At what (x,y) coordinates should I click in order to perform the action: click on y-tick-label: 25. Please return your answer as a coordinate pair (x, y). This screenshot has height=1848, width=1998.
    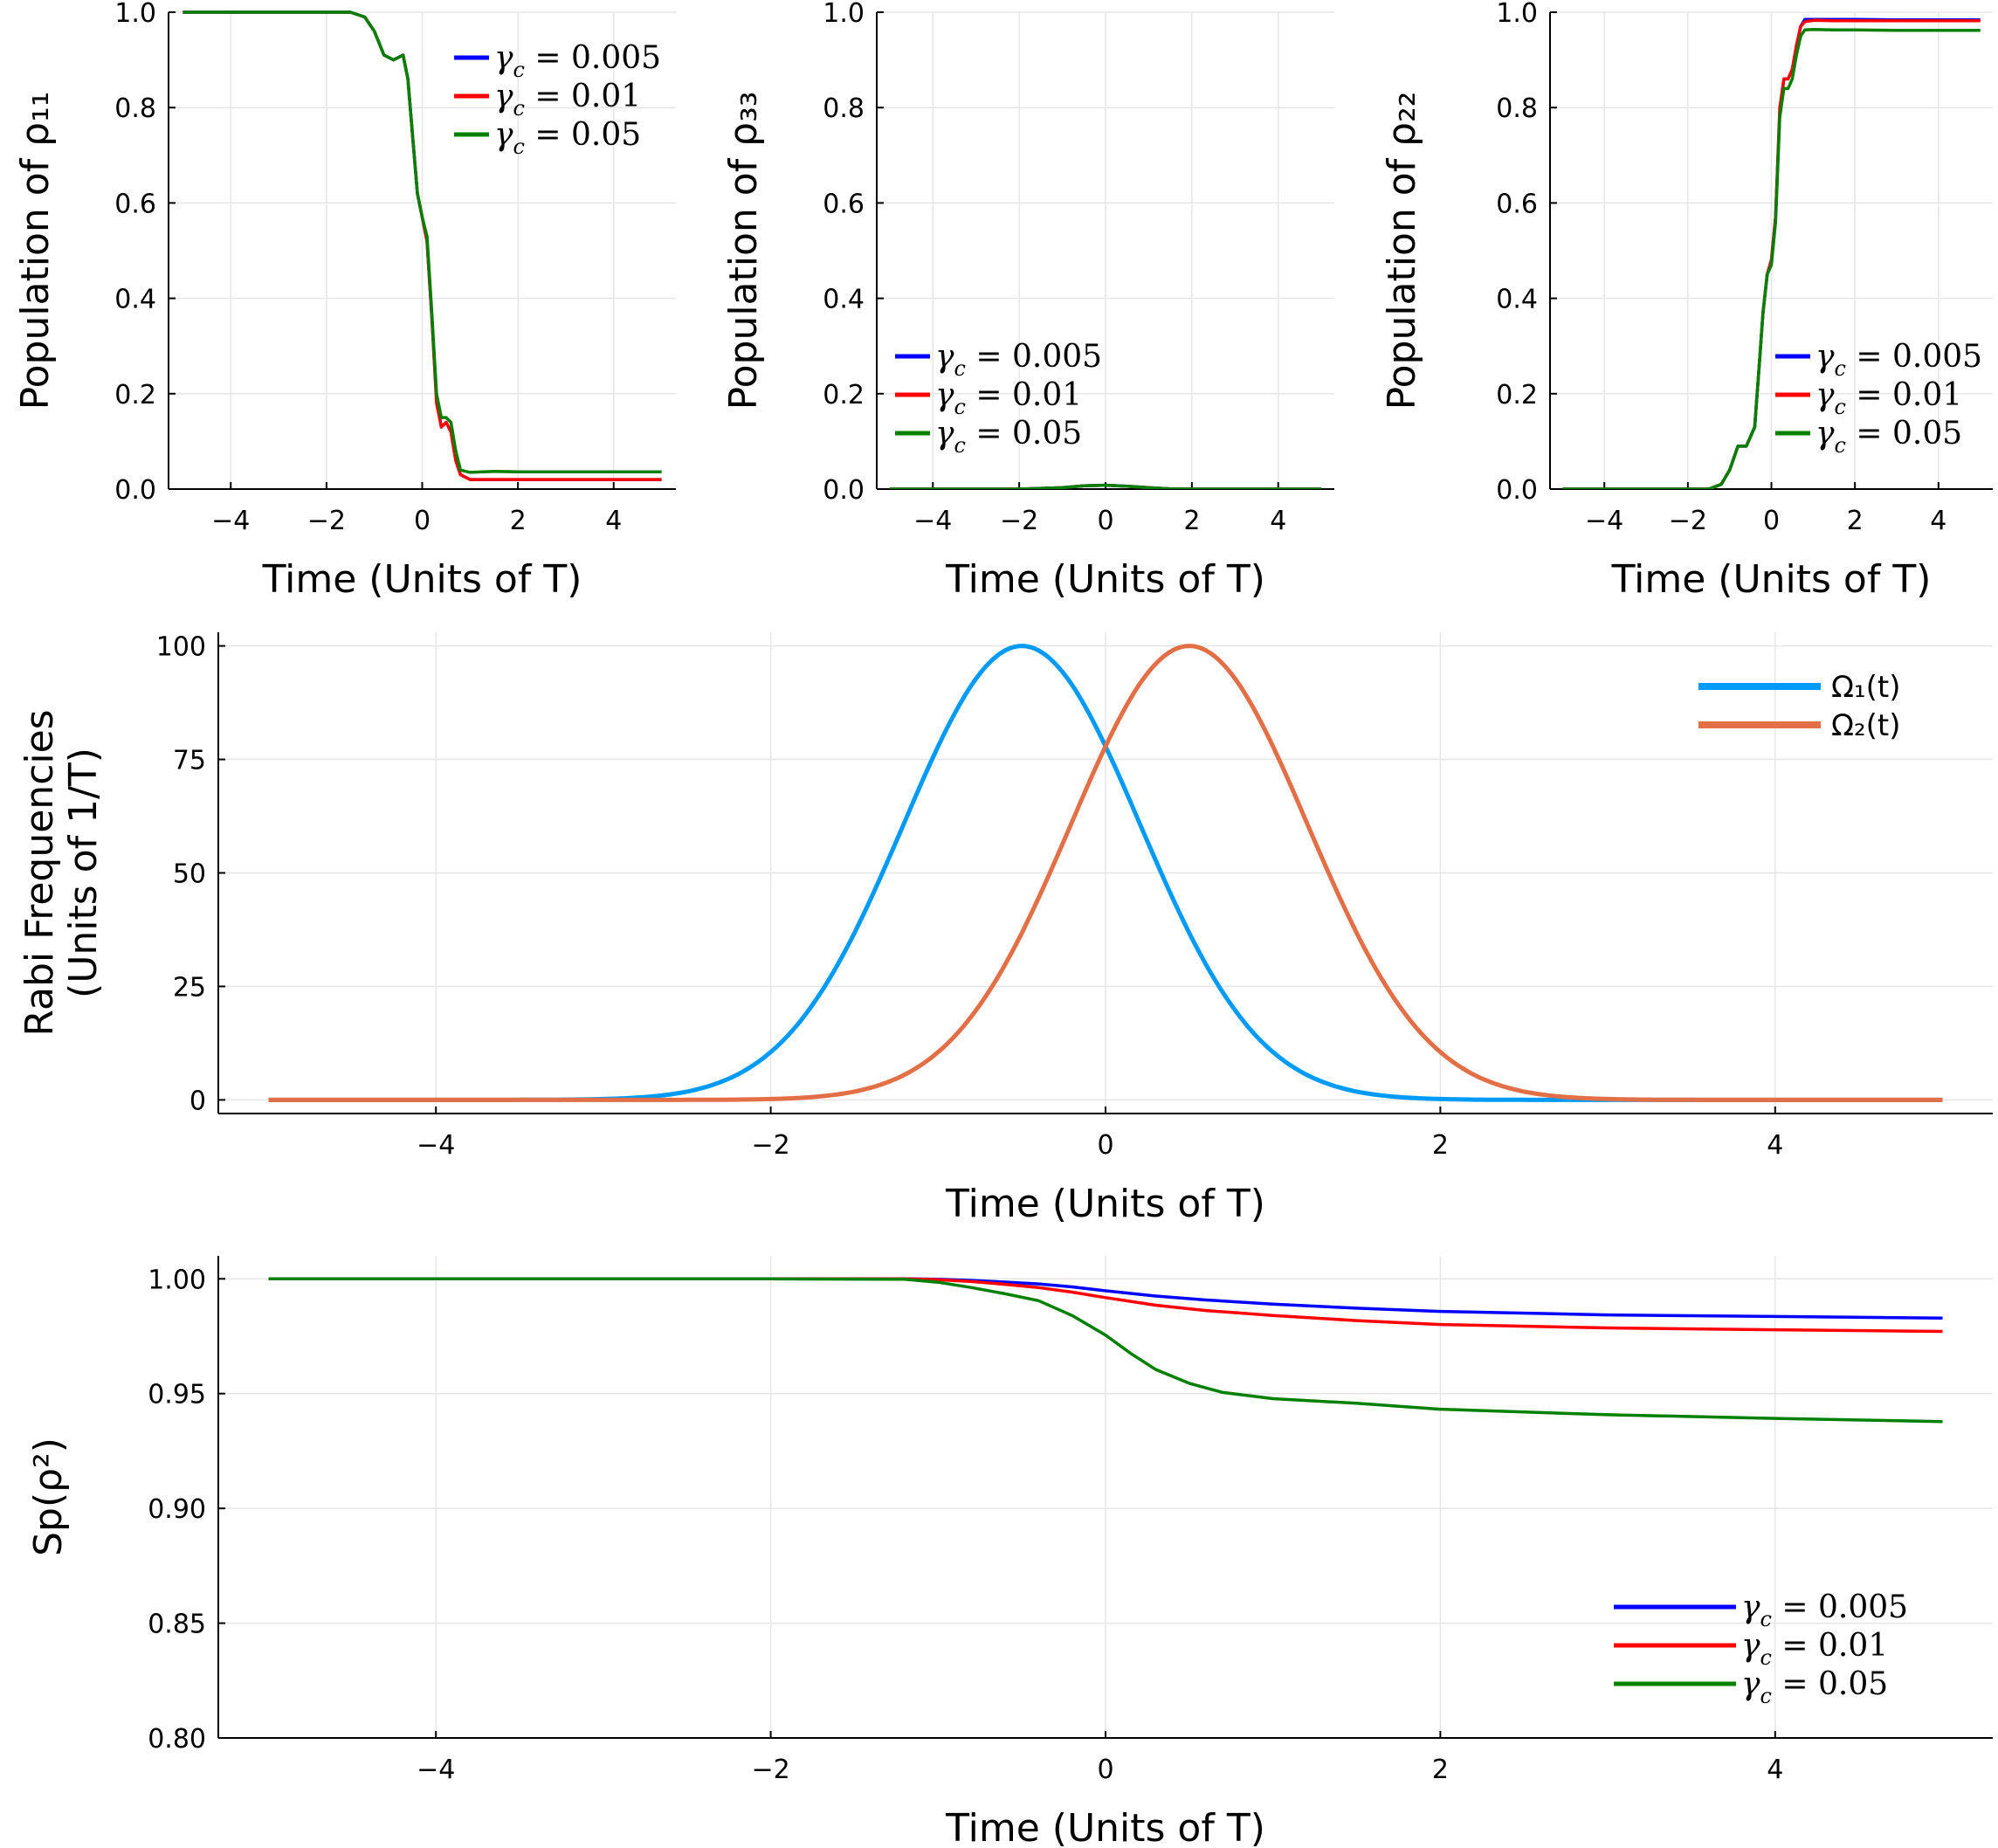
    Looking at the image, I should click on (189, 988).